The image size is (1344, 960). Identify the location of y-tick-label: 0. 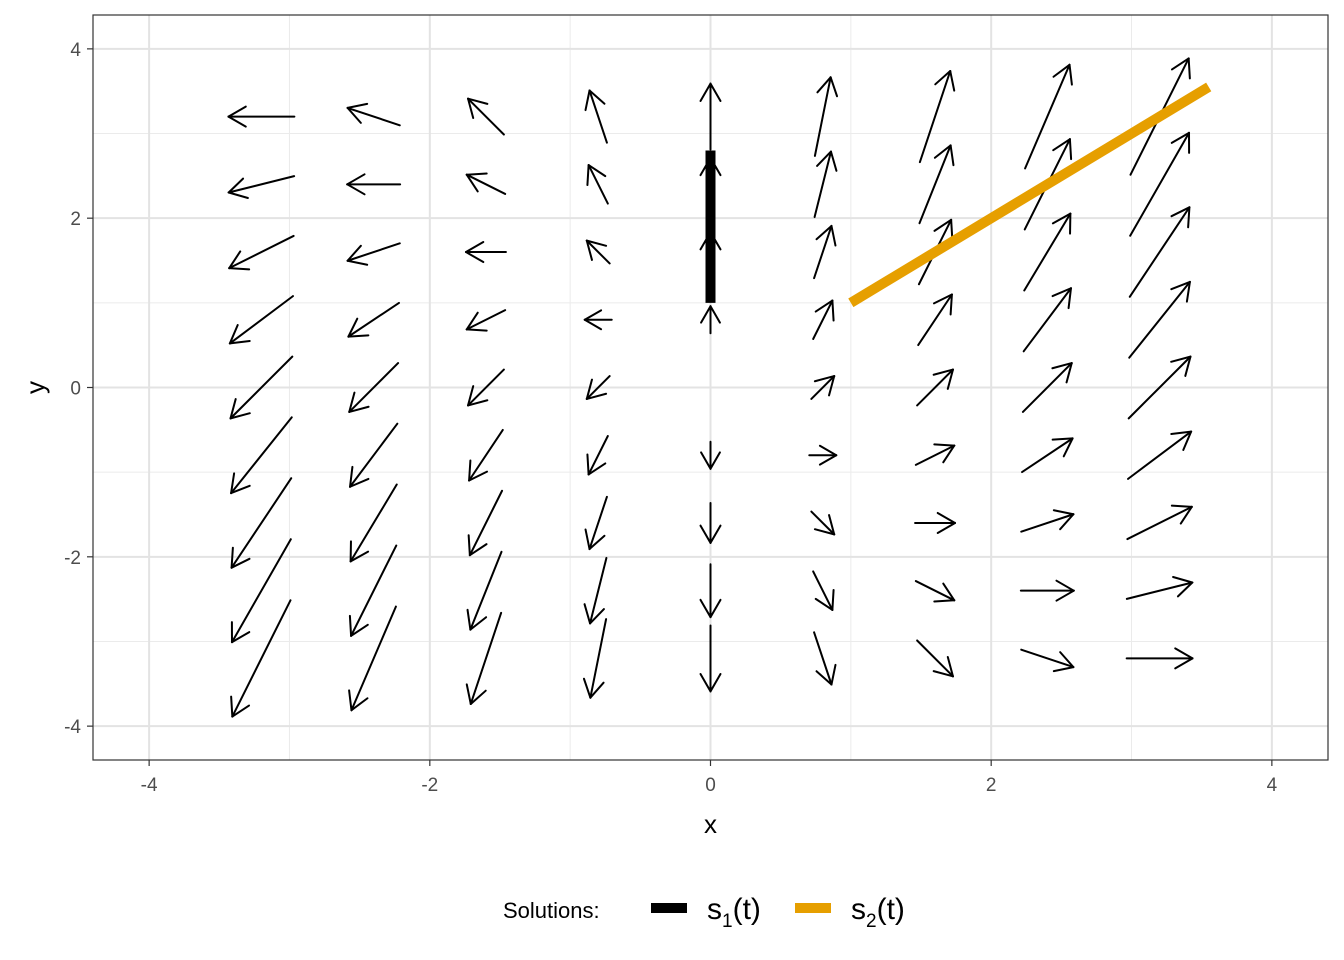
(75, 389).